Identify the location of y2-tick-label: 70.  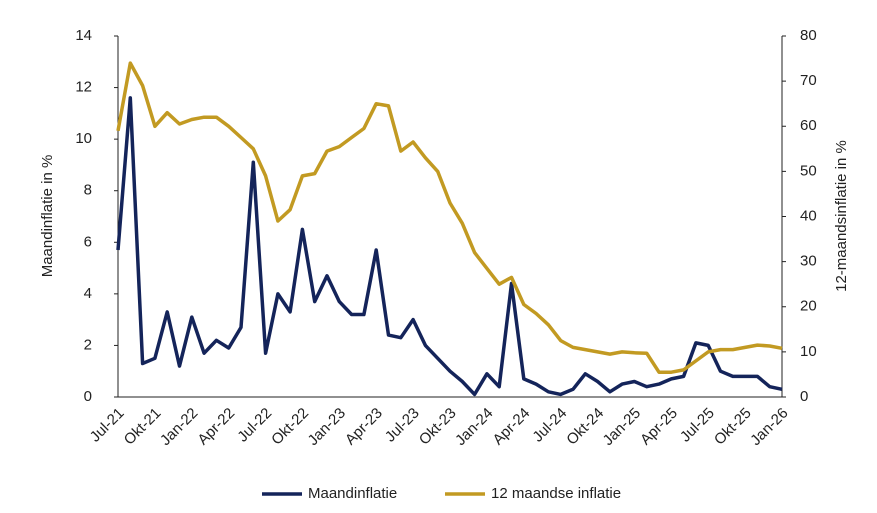
(808, 80).